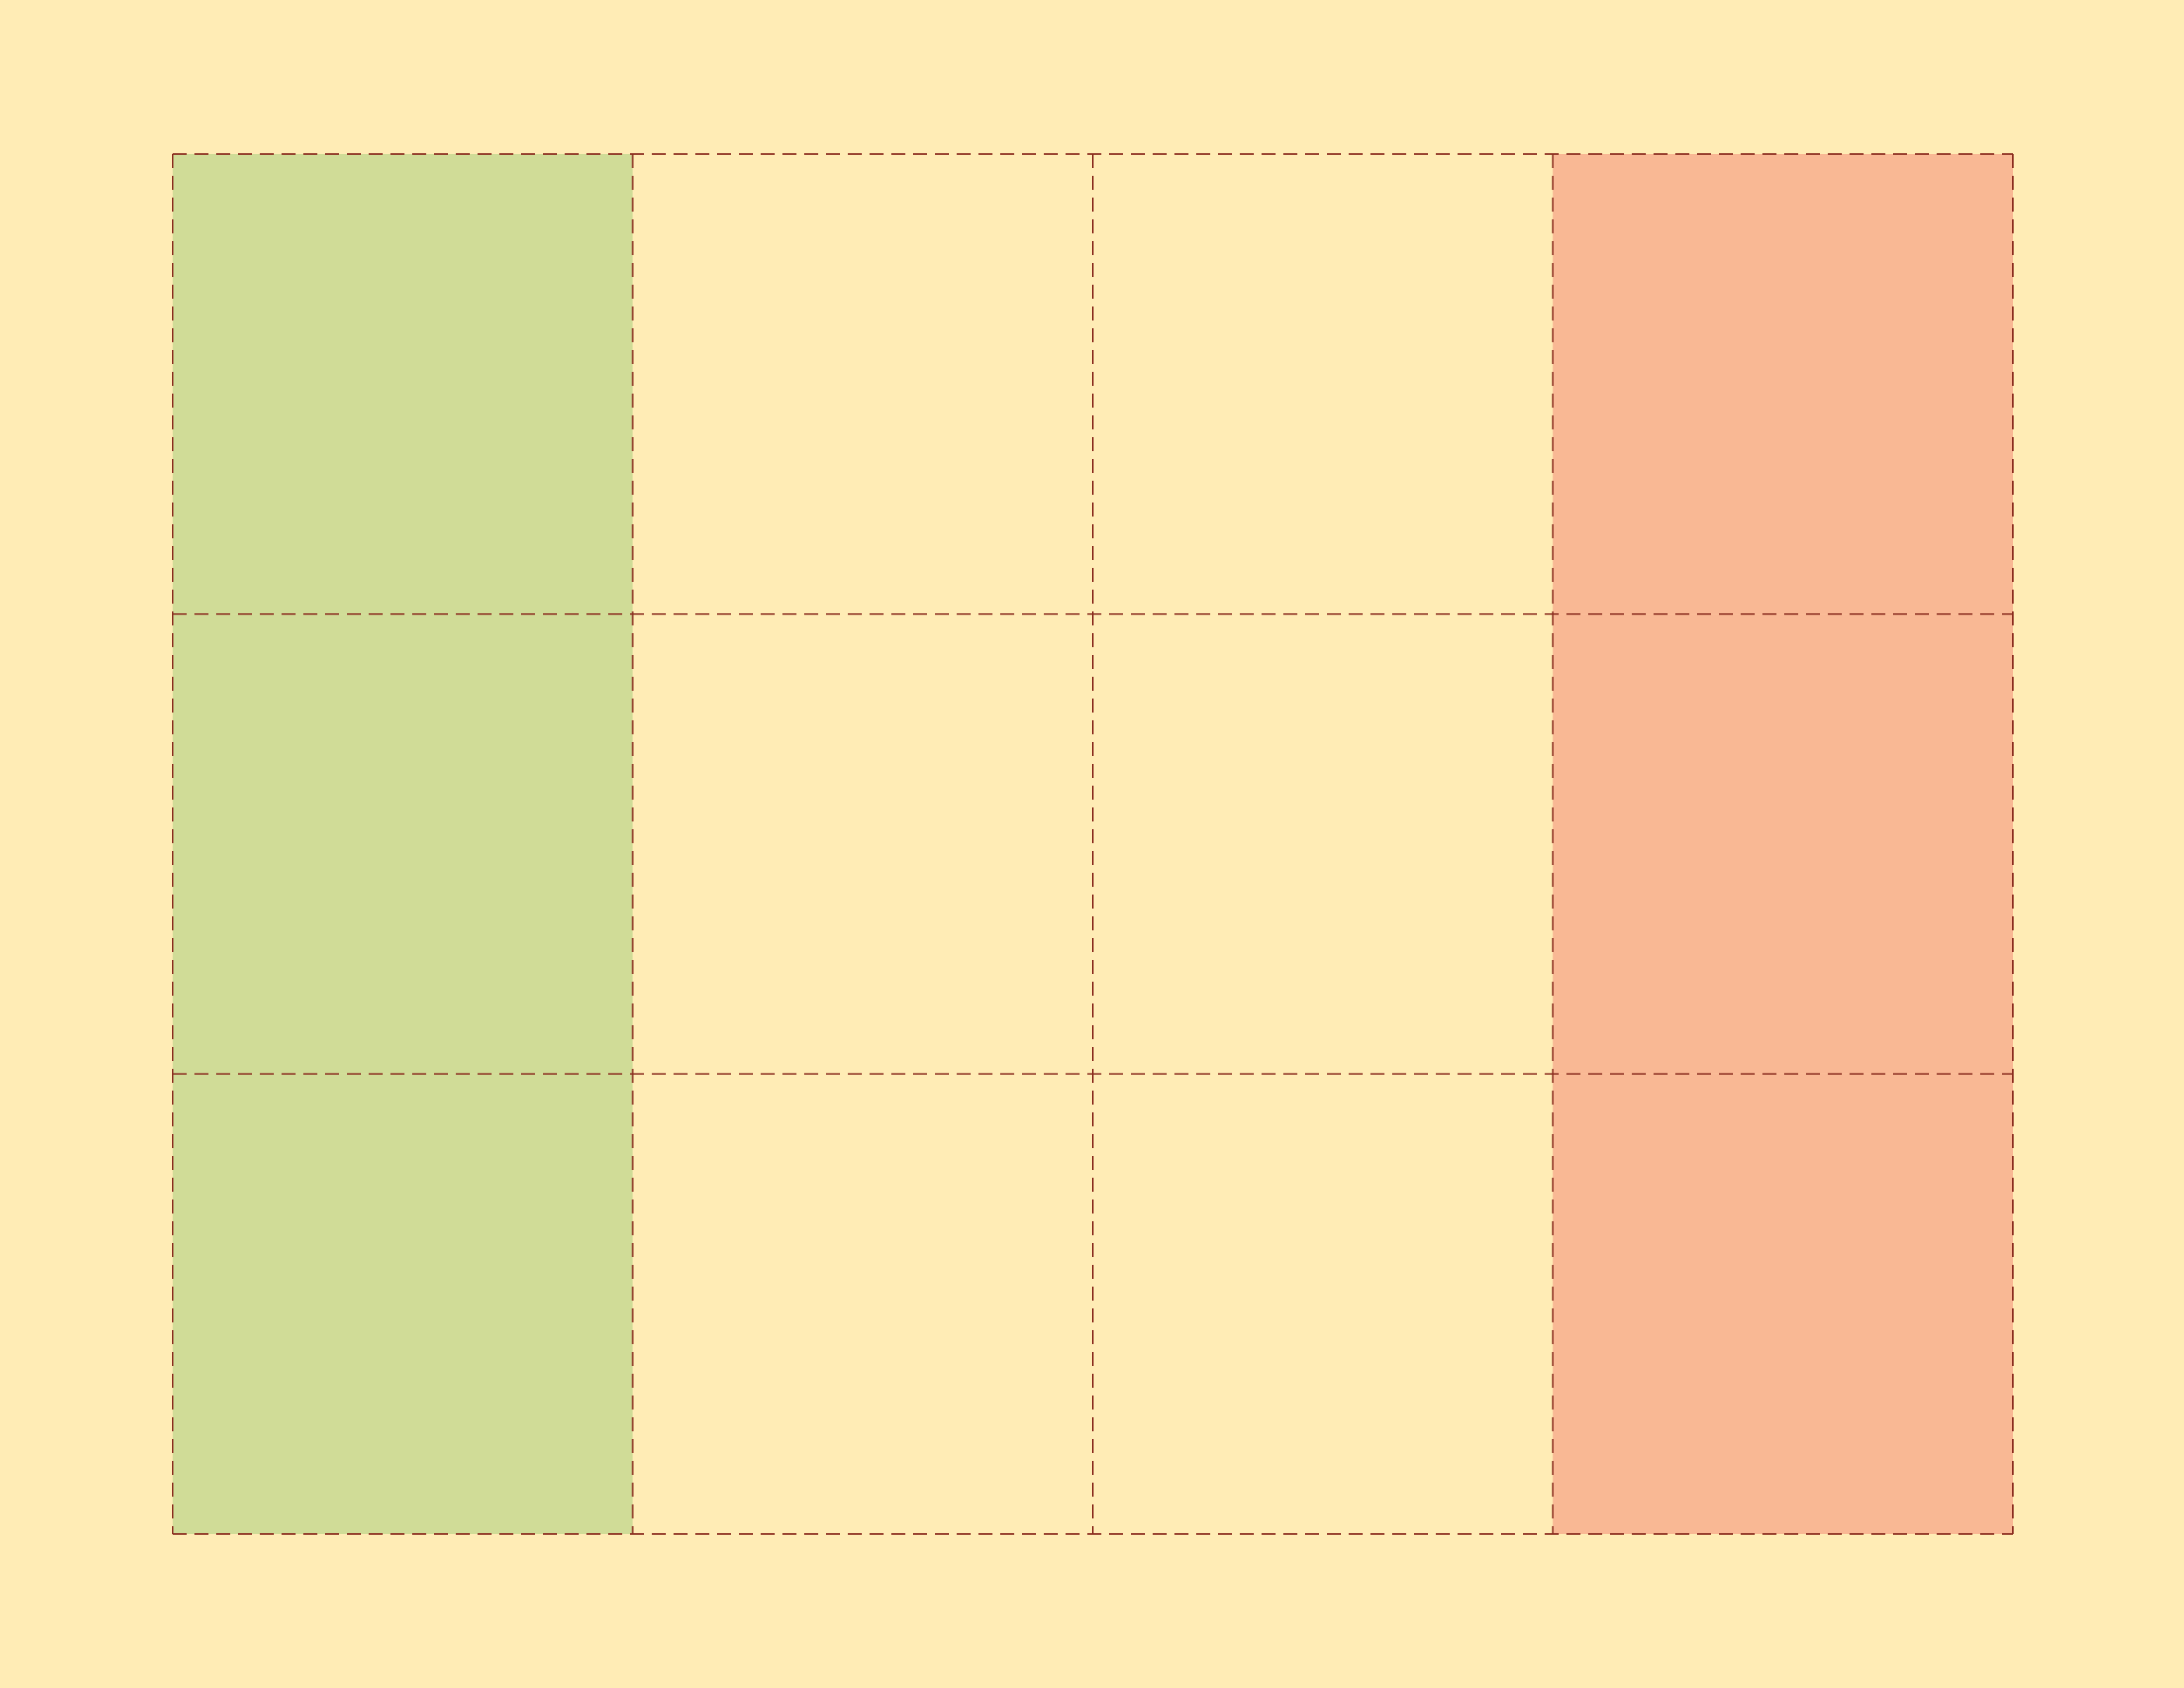 The height and width of the screenshot is (1688, 2184). What do you see at coordinates (1783, 385) in the screenshot?
I see `grid-cell-r1-c4` at bounding box center [1783, 385].